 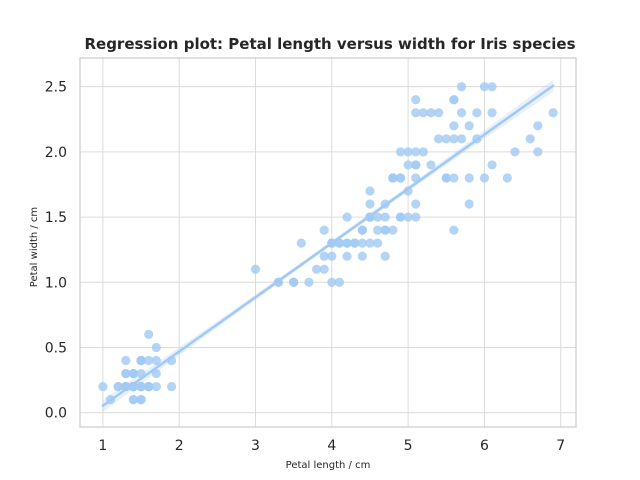 What do you see at coordinates (255, 446) in the screenshot?
I see `x-tick-label: 3` at bounding box center [255, 446].